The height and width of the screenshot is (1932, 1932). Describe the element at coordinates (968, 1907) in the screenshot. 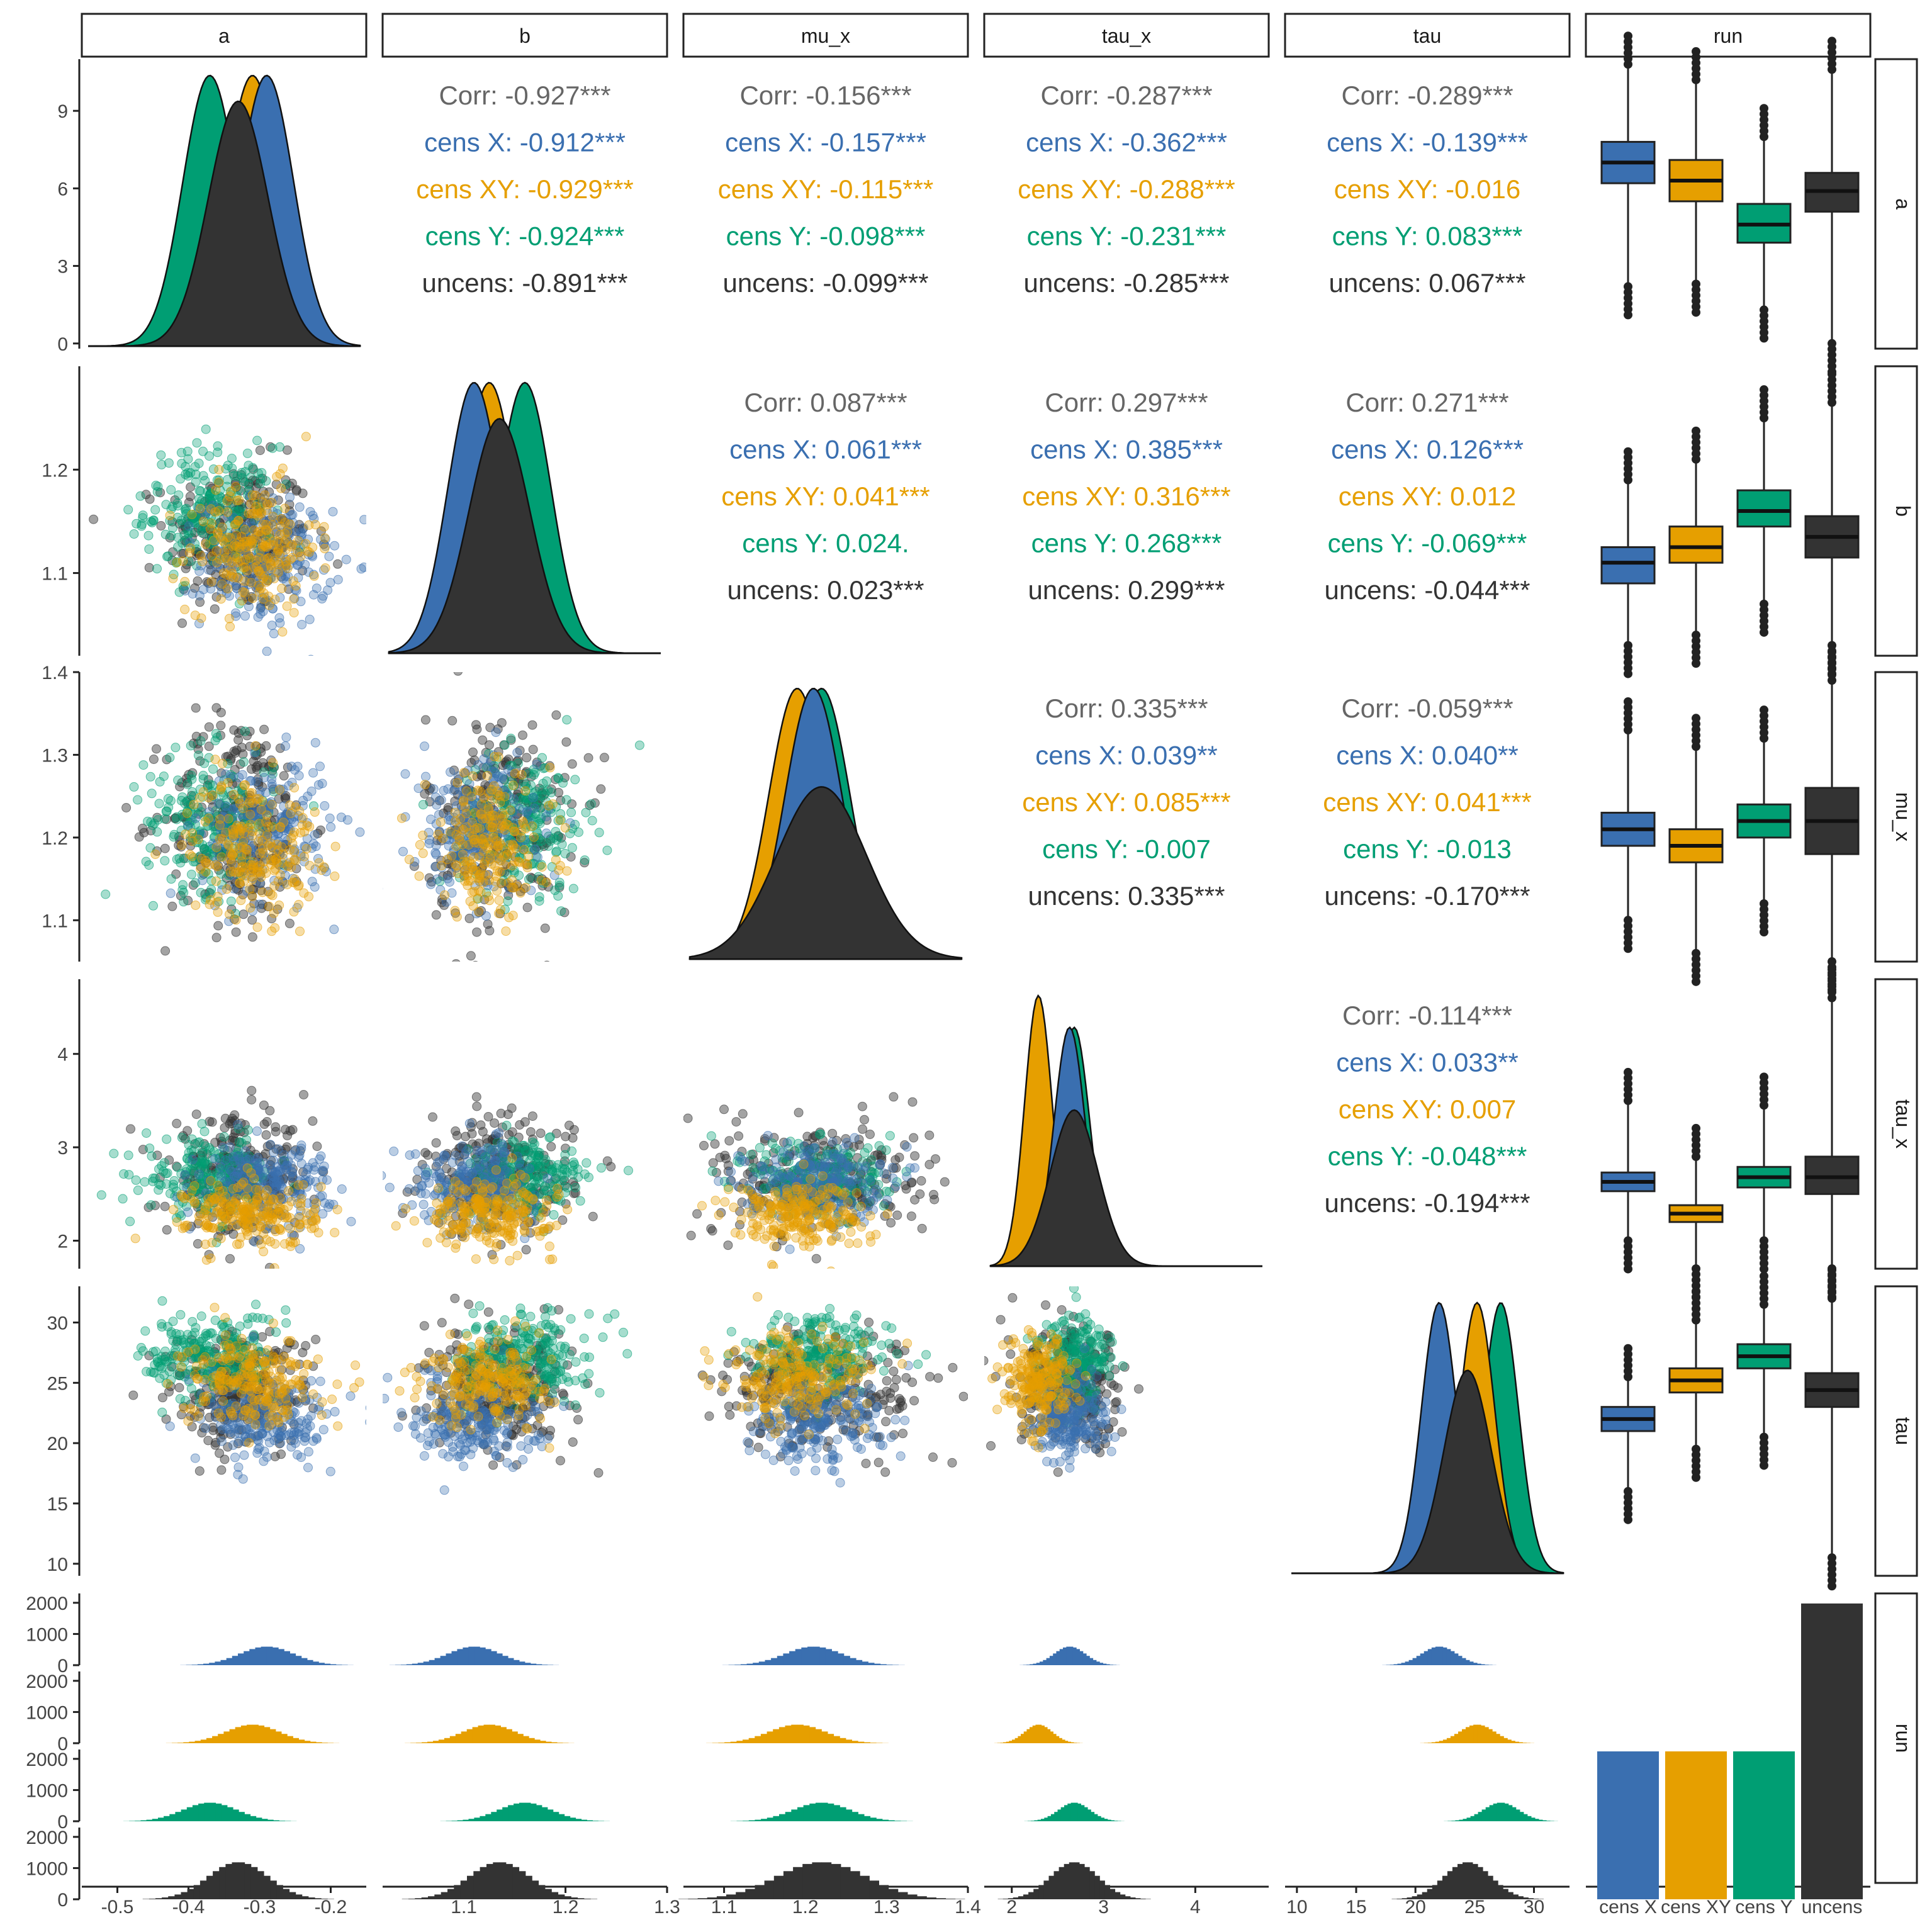

I see `x-tick-label: 1.4` at that location.